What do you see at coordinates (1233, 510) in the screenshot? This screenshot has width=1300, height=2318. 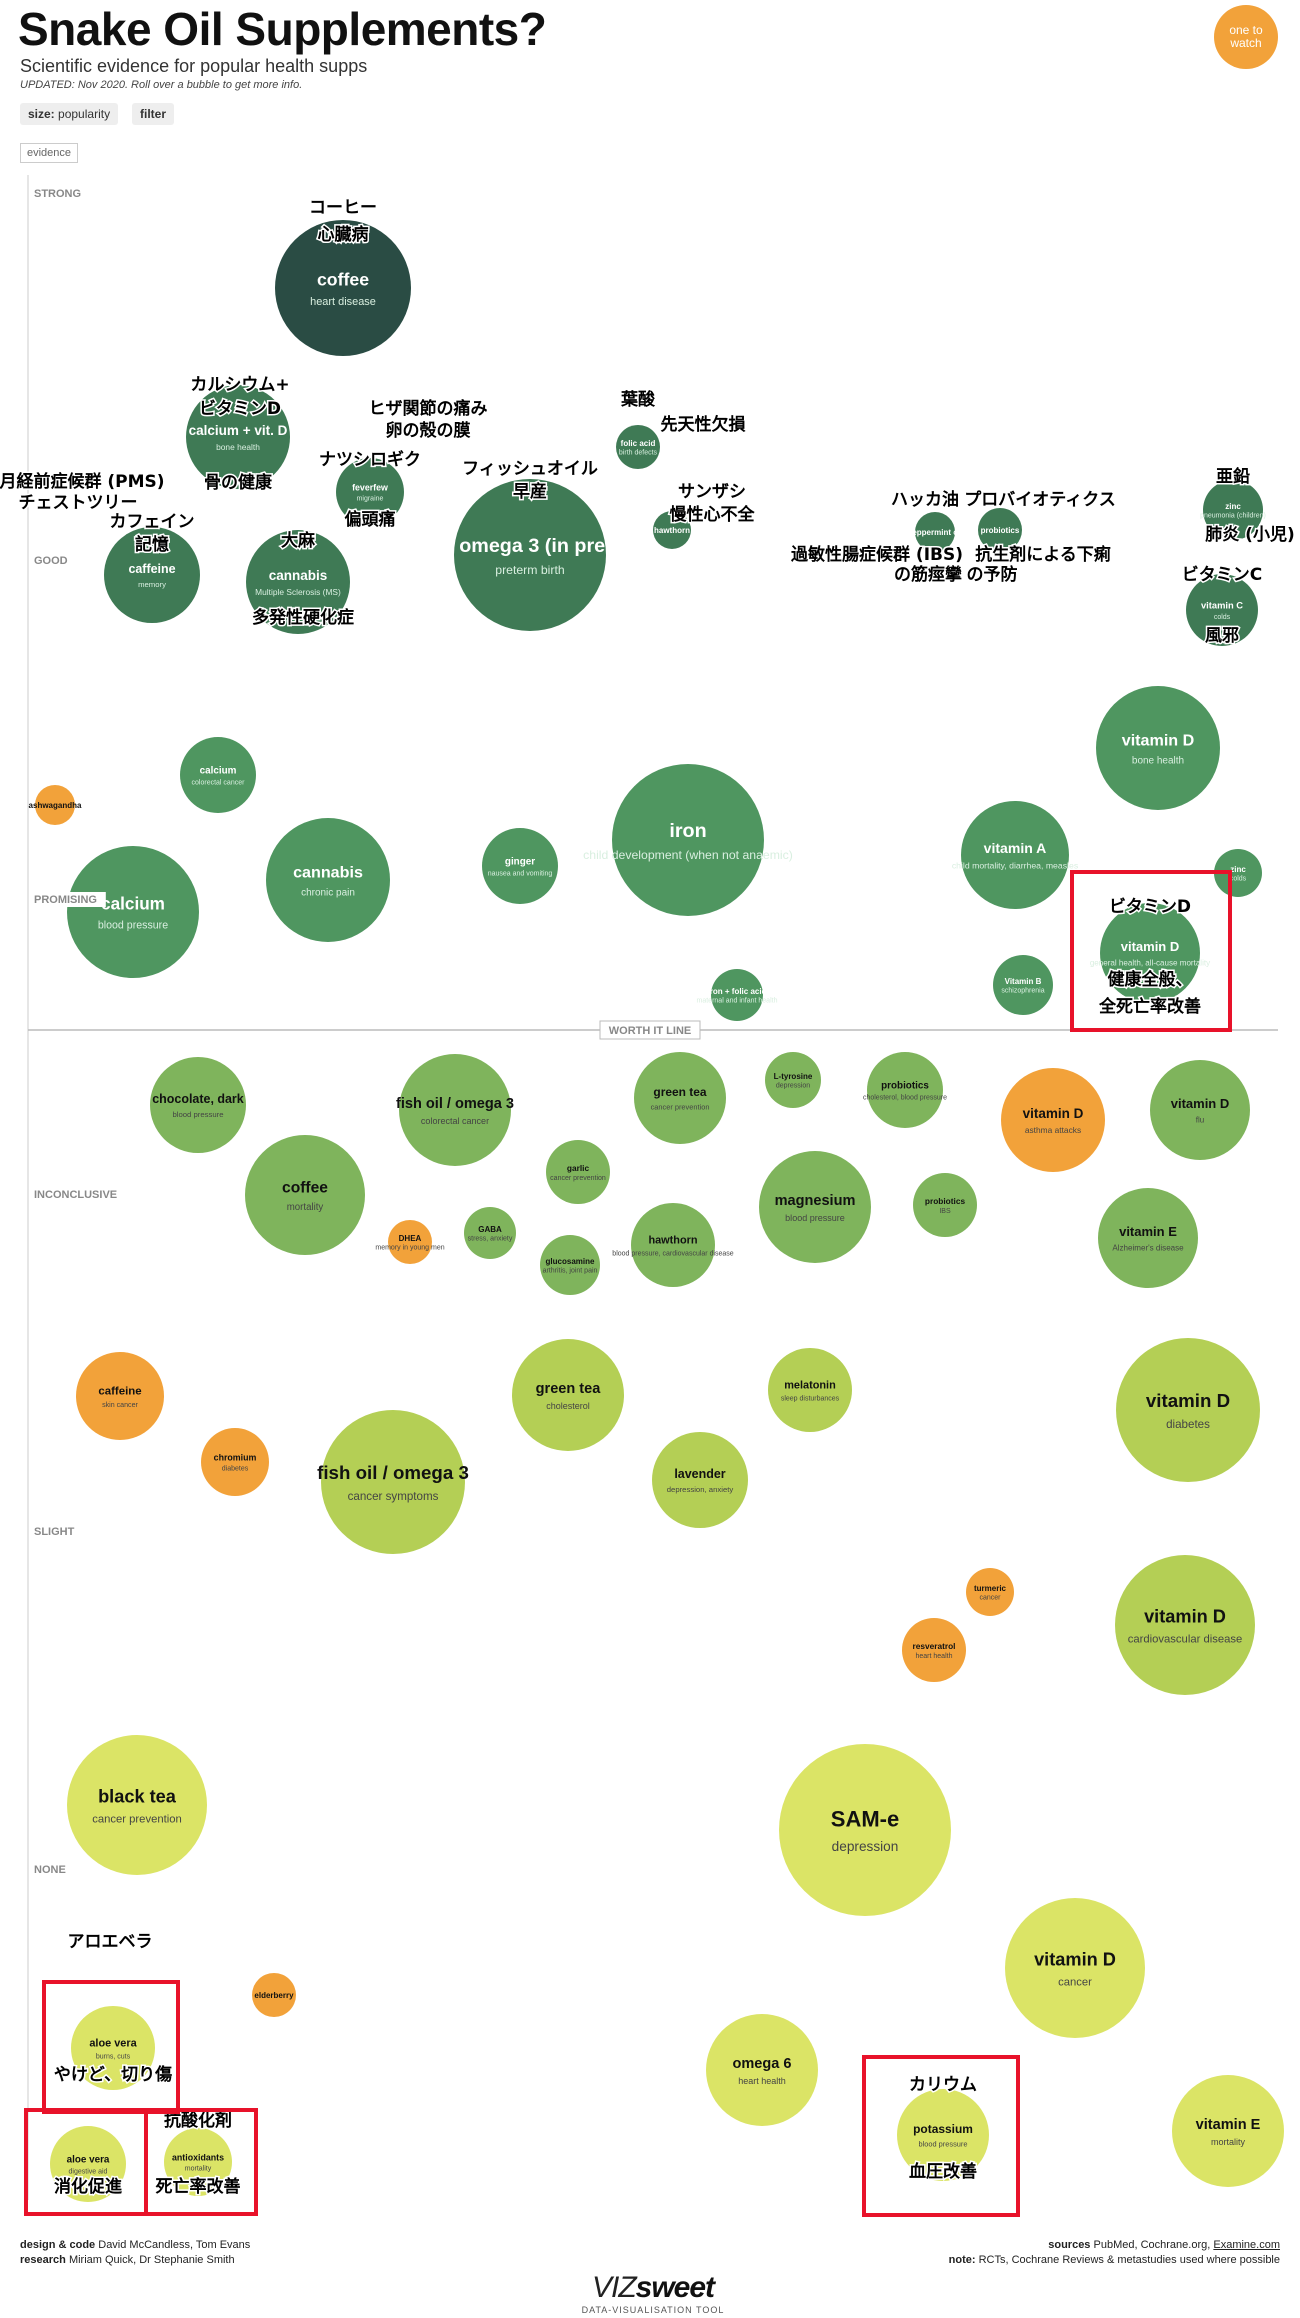 I see `bubble-zinc-pneumonia-children: zinc pneumonia (children)` at bounding box center [1233, 510].